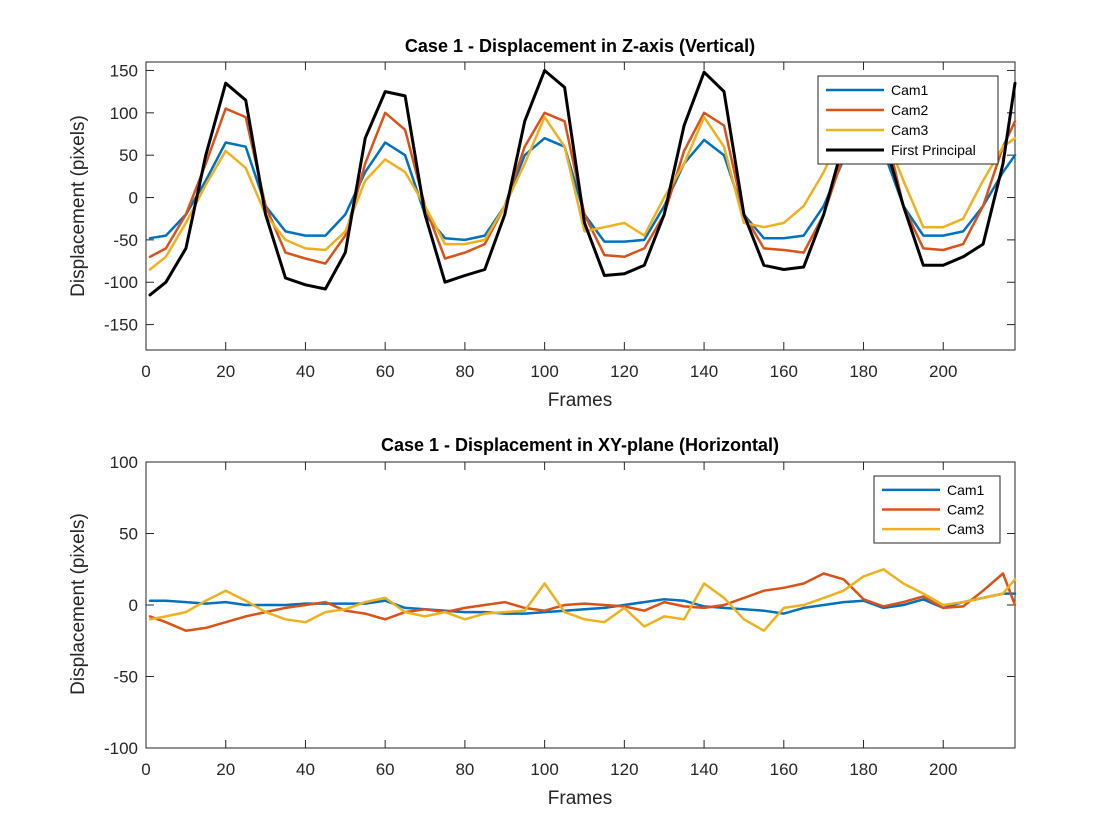 This screenshot has width=1120, height=840. What do you see at coordinates (937, 509) in the screenshot?
I see `legend: Cam1 Cam2 Cam3` at bounding box center [937, 509].